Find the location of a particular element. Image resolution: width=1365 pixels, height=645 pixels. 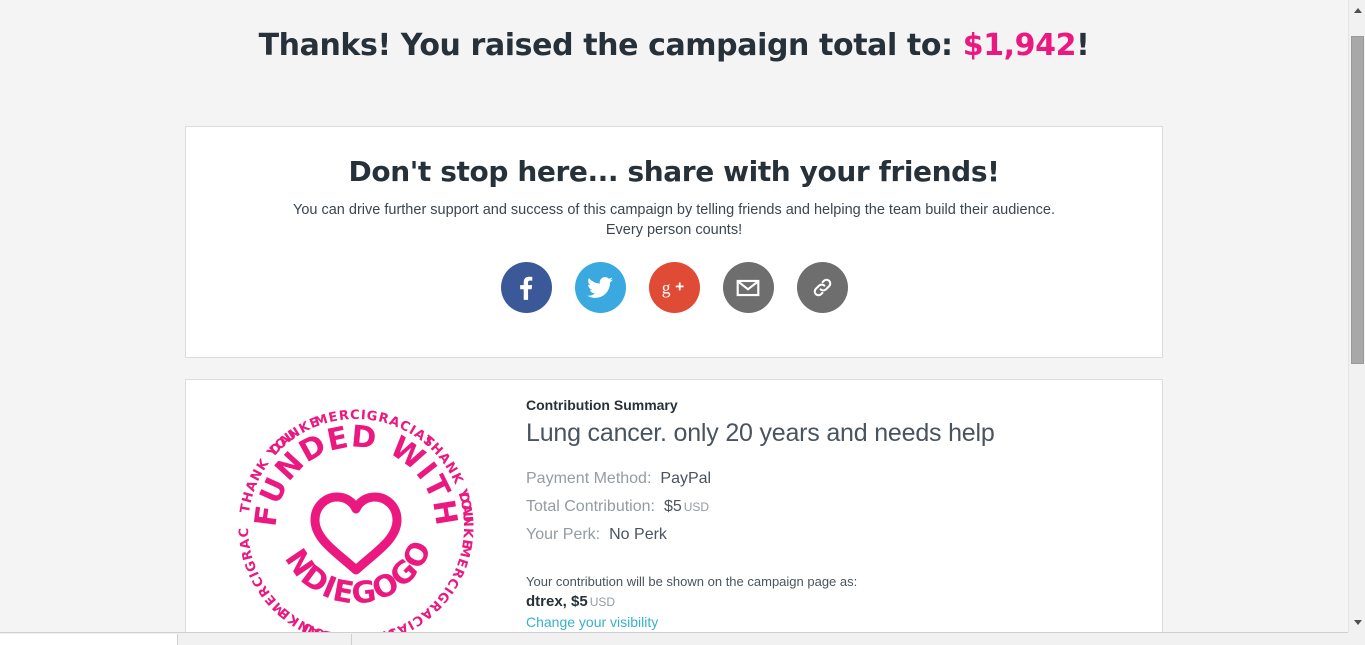

total-contribution-value: $5 is located at coordinates (672, 506).